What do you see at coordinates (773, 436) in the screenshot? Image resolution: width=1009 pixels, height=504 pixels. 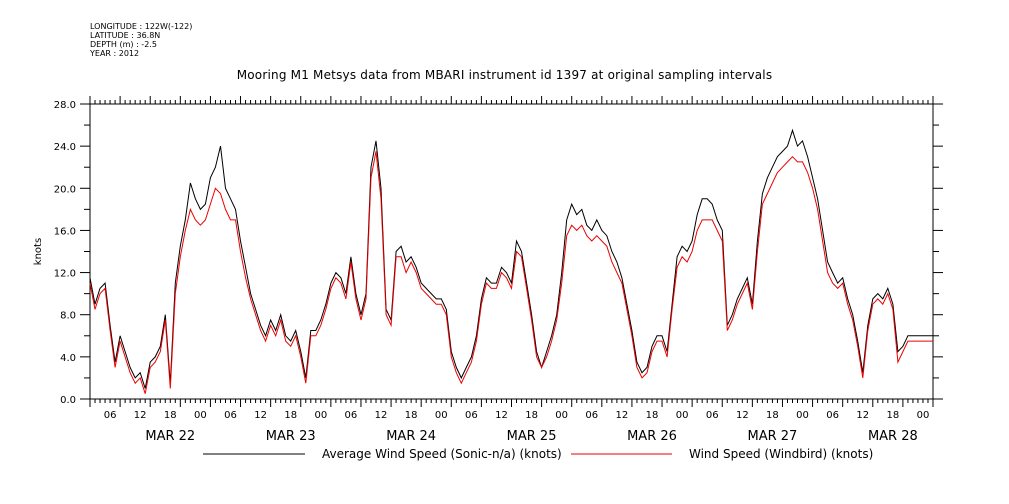 I see `x-day-label: MAR 27` at bounding box center [773, 436].